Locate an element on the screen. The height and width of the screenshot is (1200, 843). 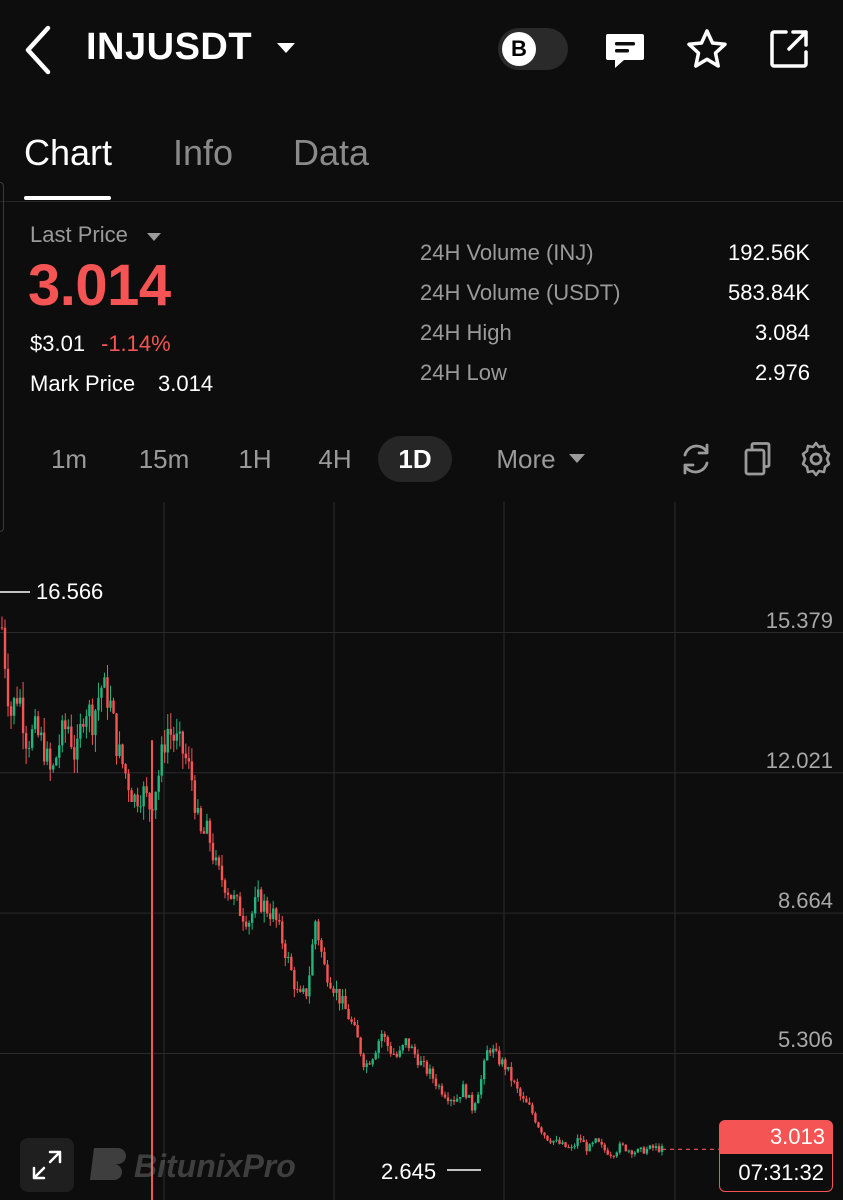
symbol-title: INJUSDT is located at coordinates (169, 47).